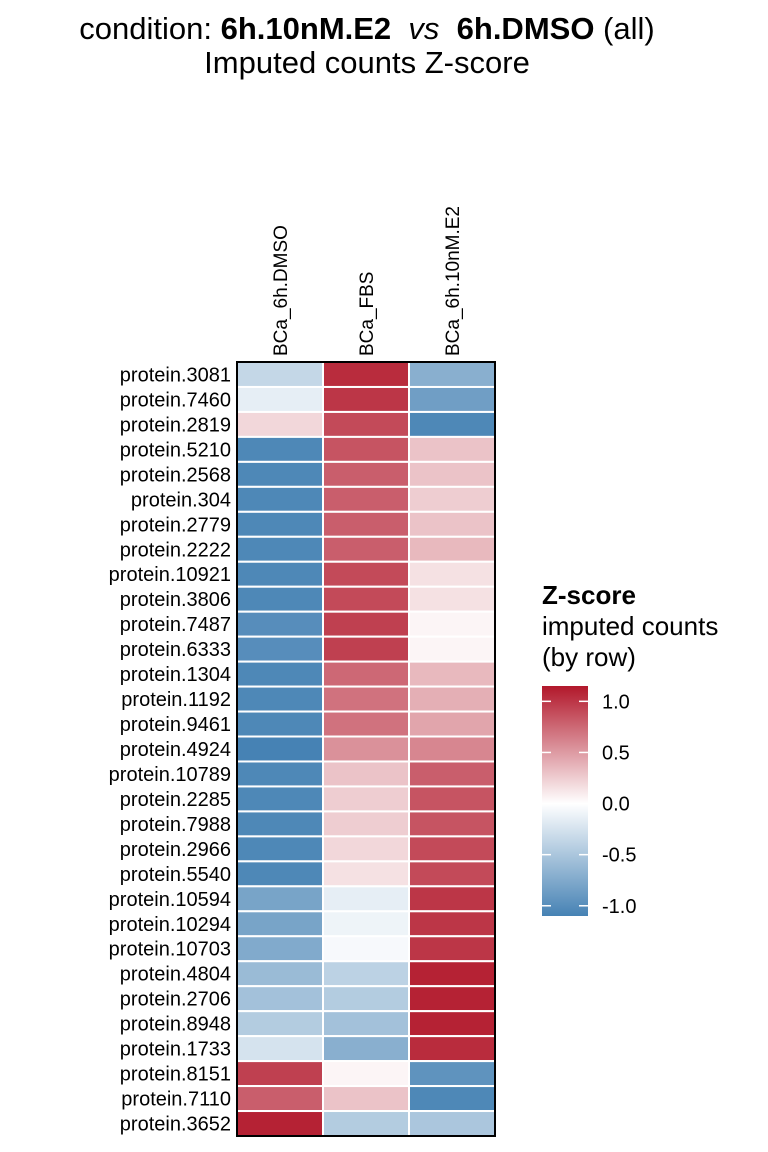  I want to click on row-label: protein.10294, so click(170, 925).